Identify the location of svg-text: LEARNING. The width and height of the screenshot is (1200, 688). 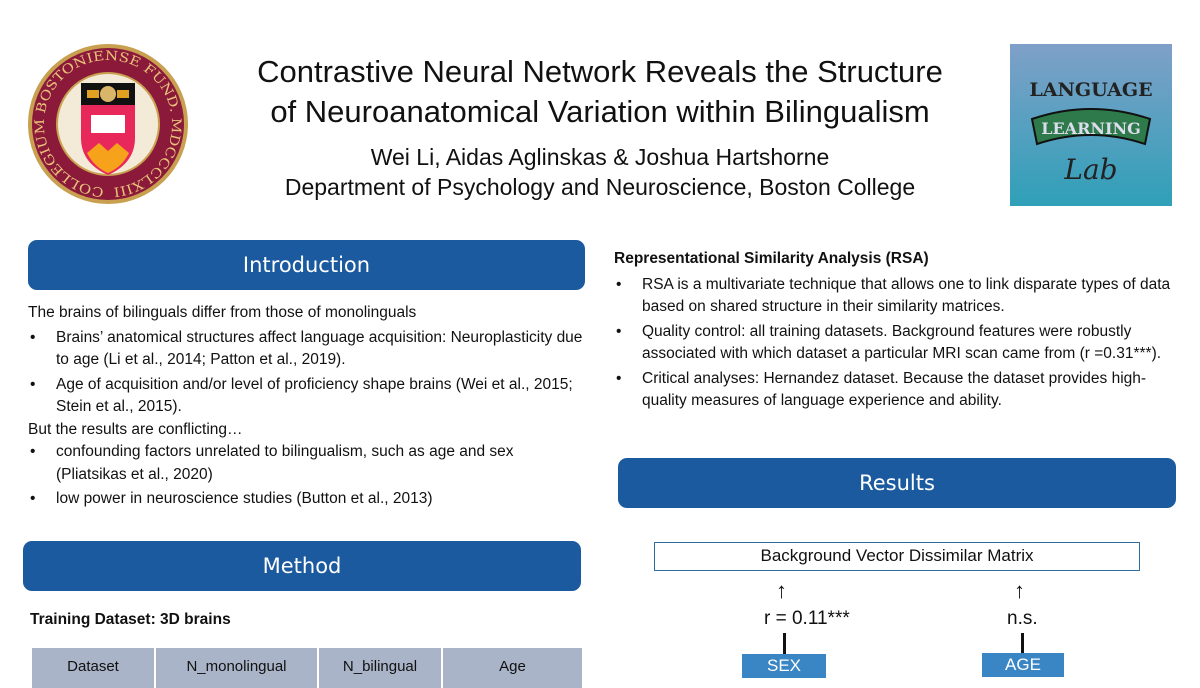
(1091, 128).